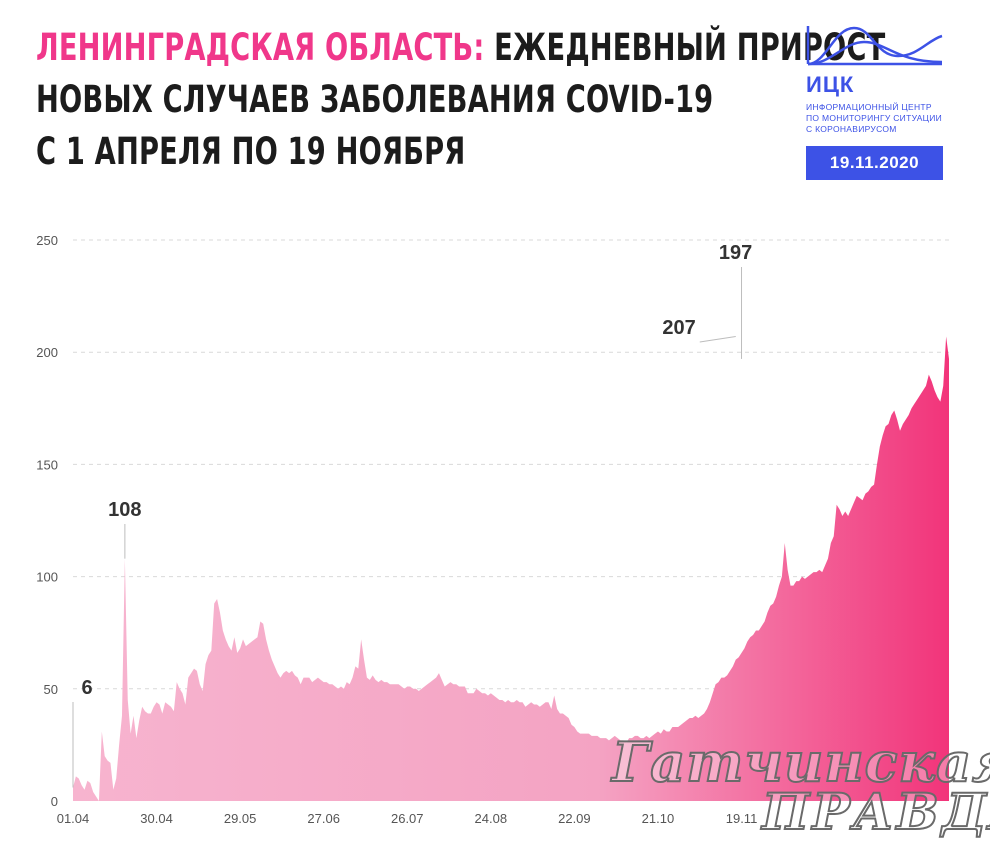  I want to click on logo-wave-icon, so click(874, 46).